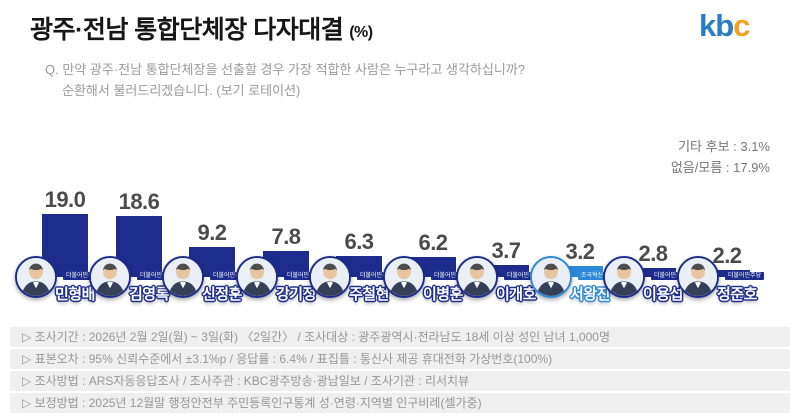 This screenshot has height=419, width=800. What do you see at coordinates (75, 294) in the screenshot?
I see `candidate-name: 민형배` at bounding box center [75, 294].